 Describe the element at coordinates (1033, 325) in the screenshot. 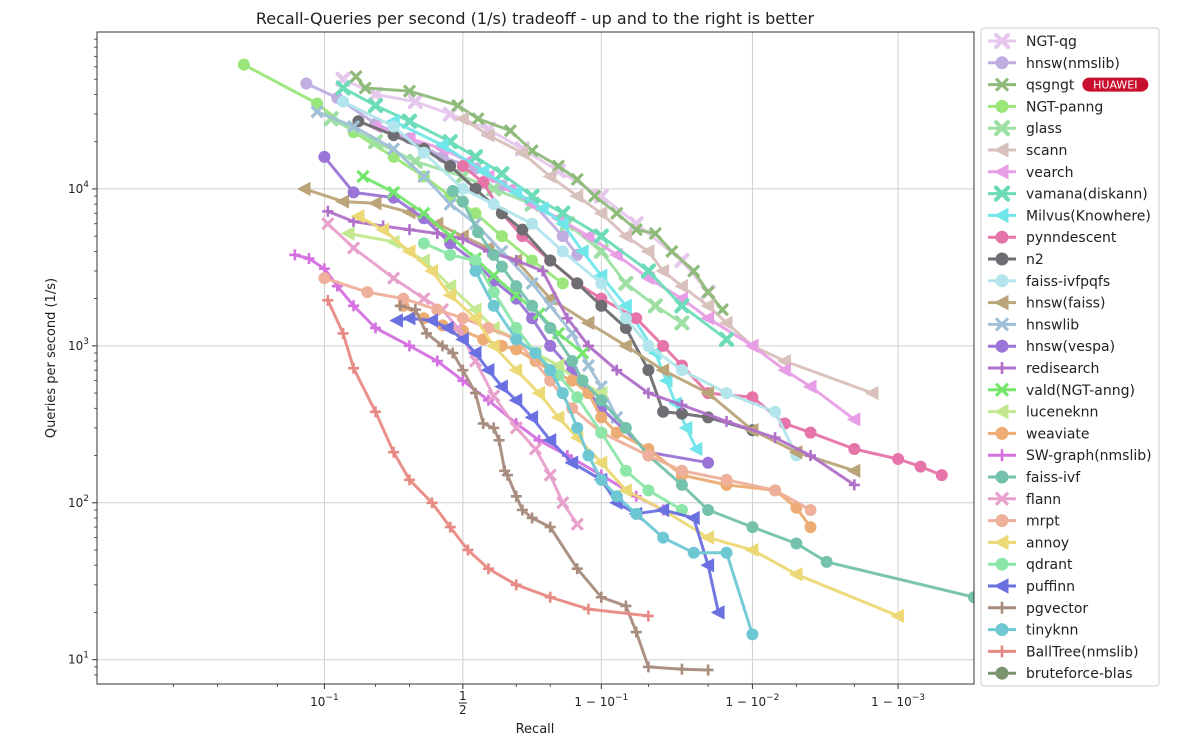

I see `legend-item-hnswlib: hnswlib` at that location.